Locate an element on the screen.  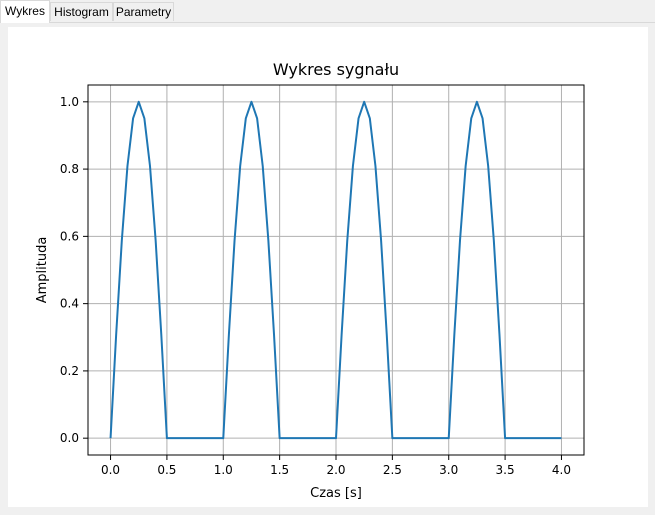
x-tick-label: 0.5 is located at coordinates (166, 470).